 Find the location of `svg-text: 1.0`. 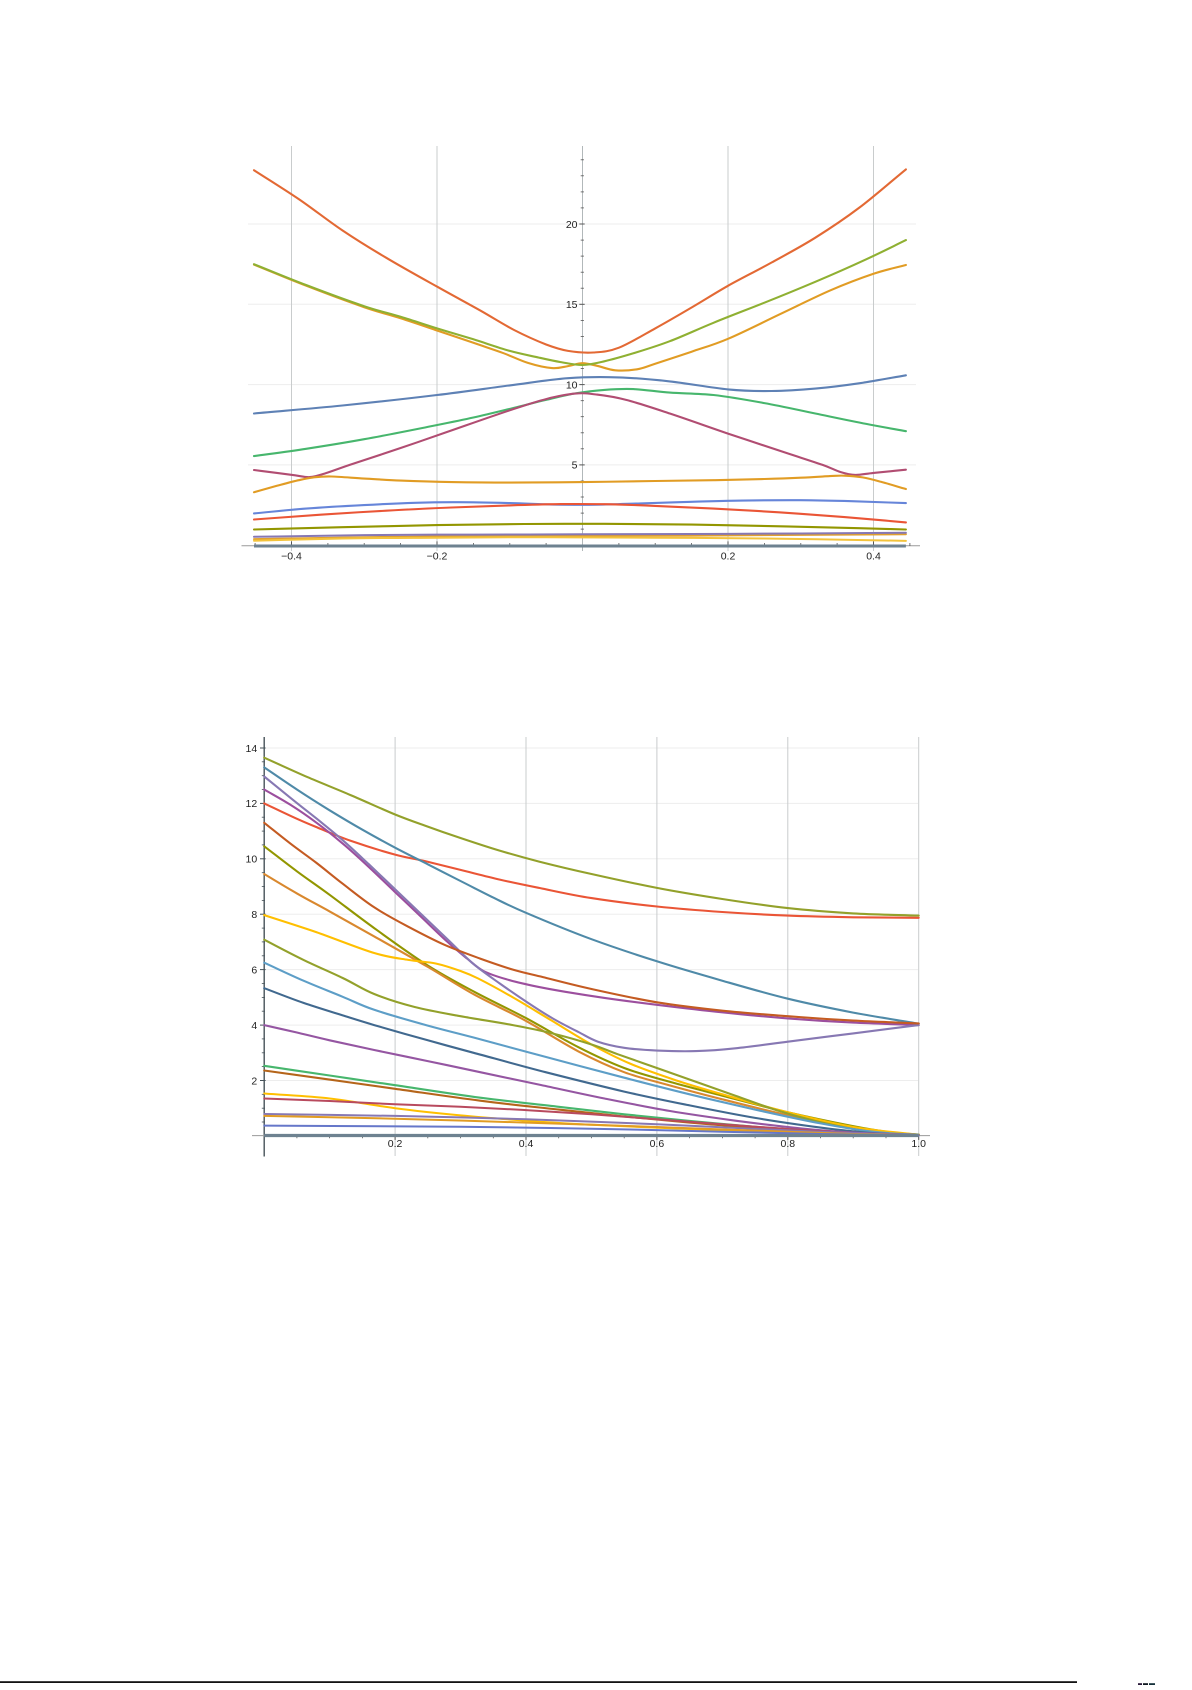

svg-text: 1.0 is located at coordinates (918, 1144).